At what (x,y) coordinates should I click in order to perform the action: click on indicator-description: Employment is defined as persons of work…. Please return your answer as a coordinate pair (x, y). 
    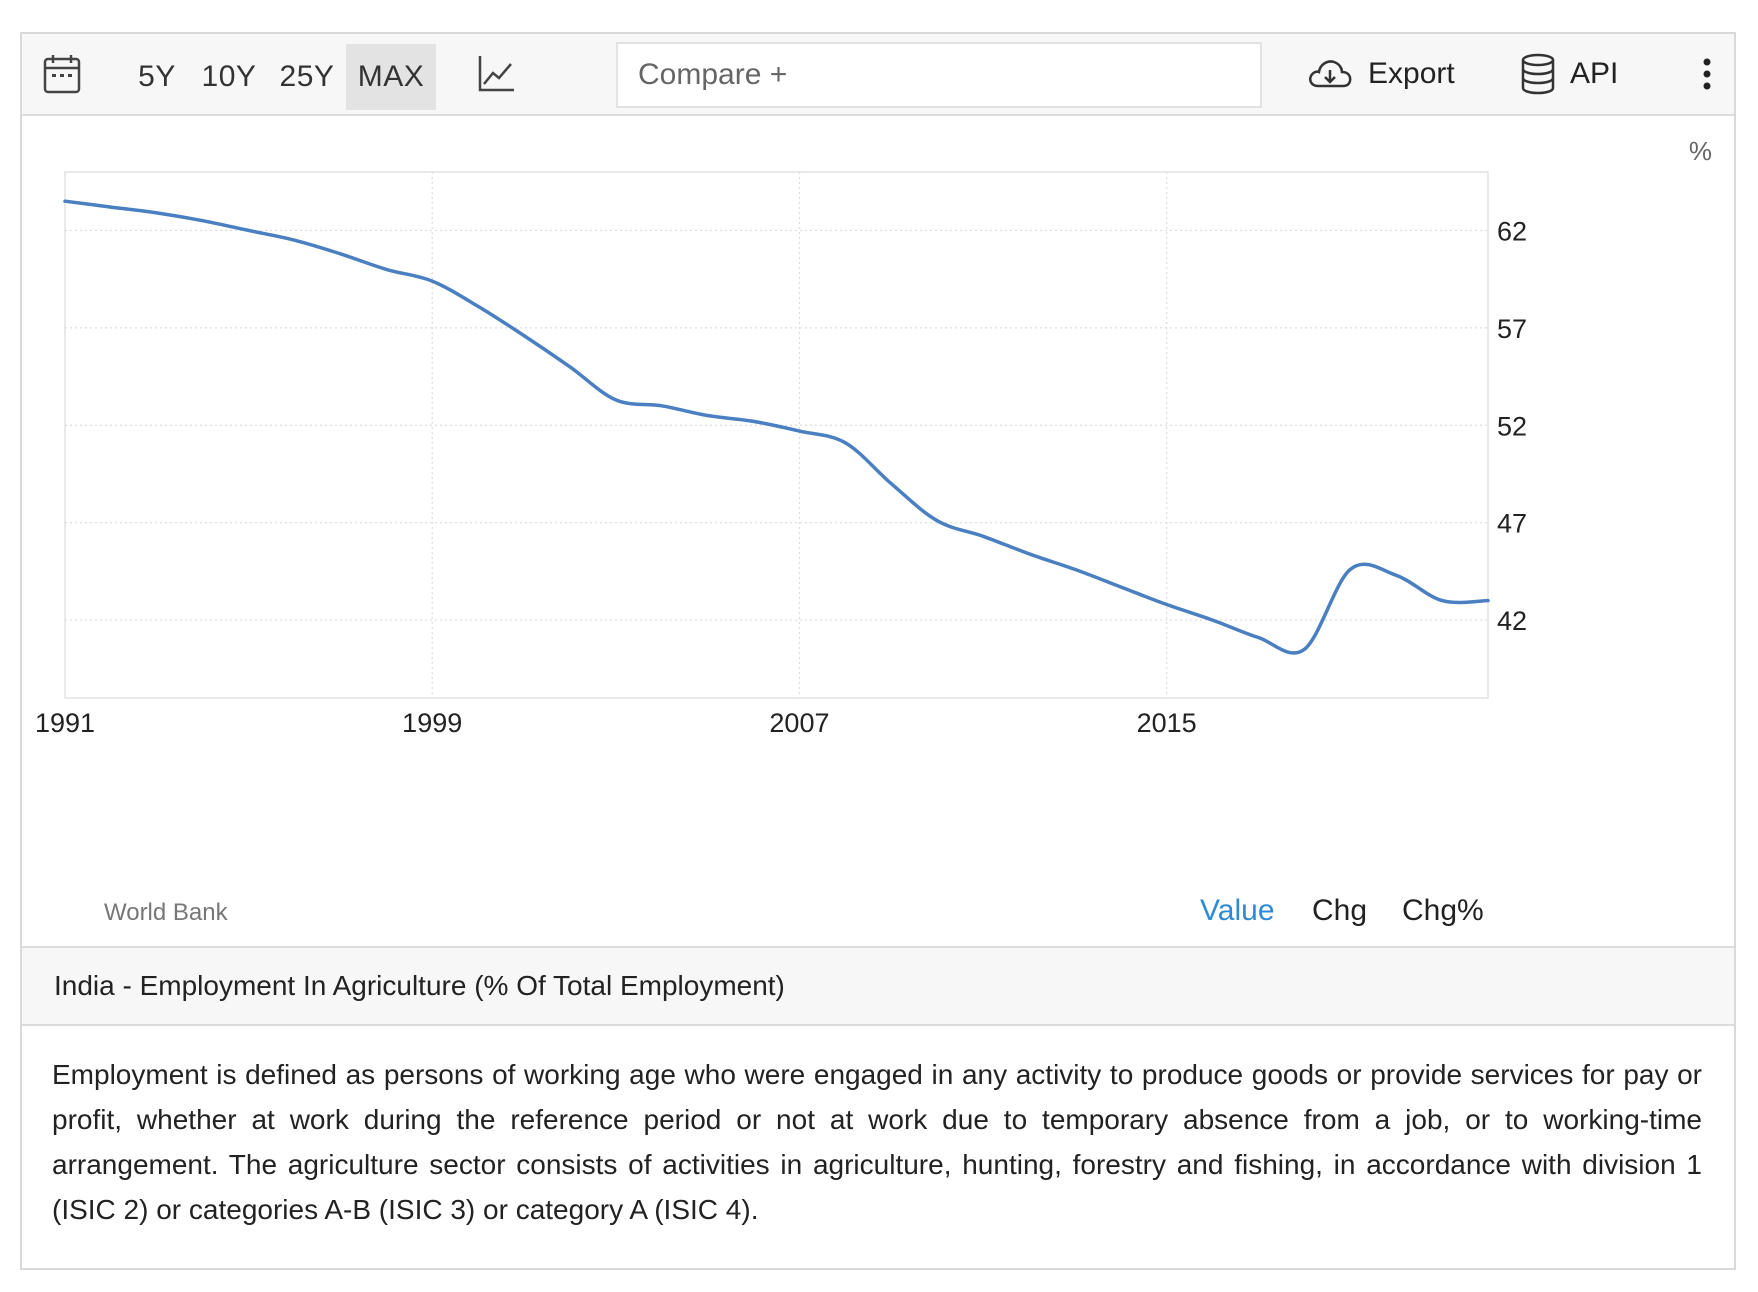
    Looking at the image, I should click on (877, 1142).